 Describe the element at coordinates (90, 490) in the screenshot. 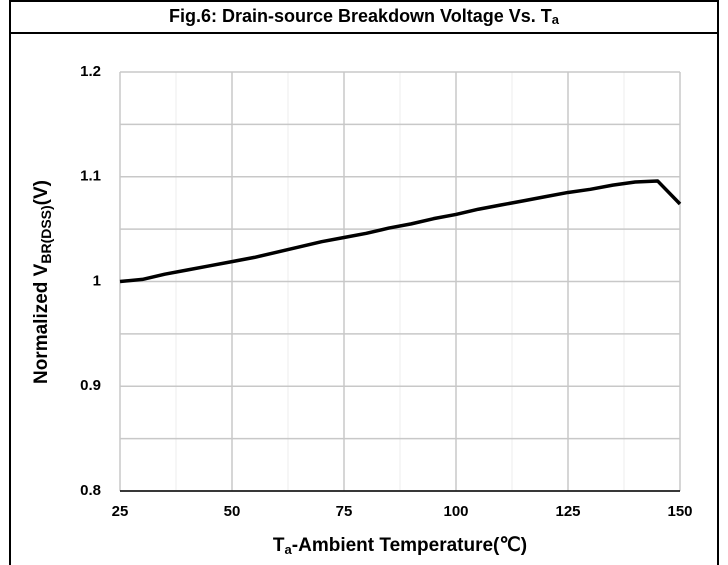

I see `y-tick-label: 0.8` at that location.